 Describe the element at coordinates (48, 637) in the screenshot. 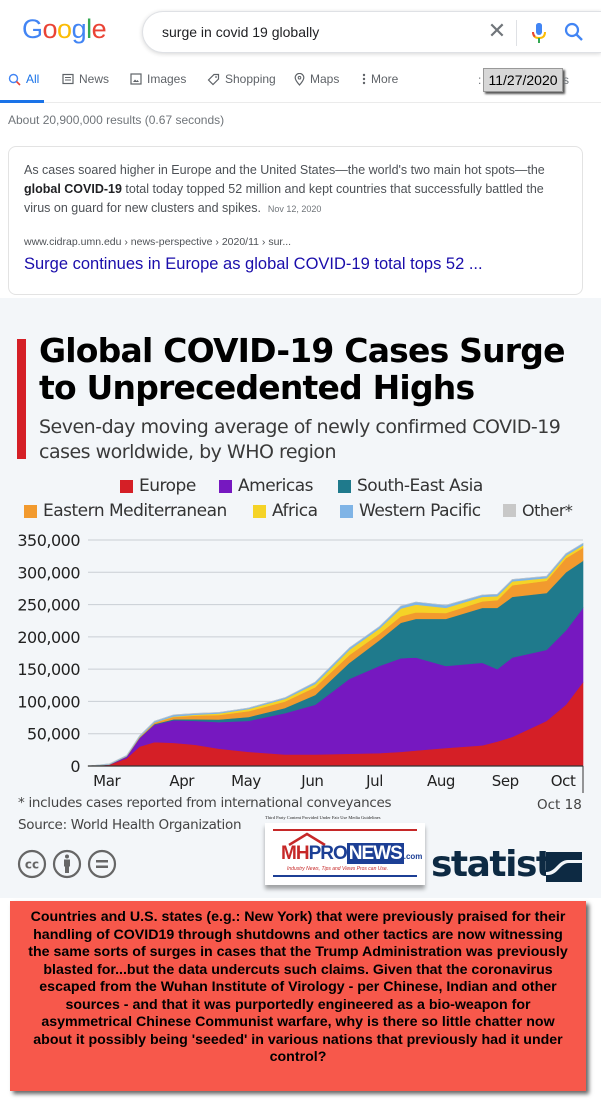

I see `y-tick-label: 200,000` at that location.